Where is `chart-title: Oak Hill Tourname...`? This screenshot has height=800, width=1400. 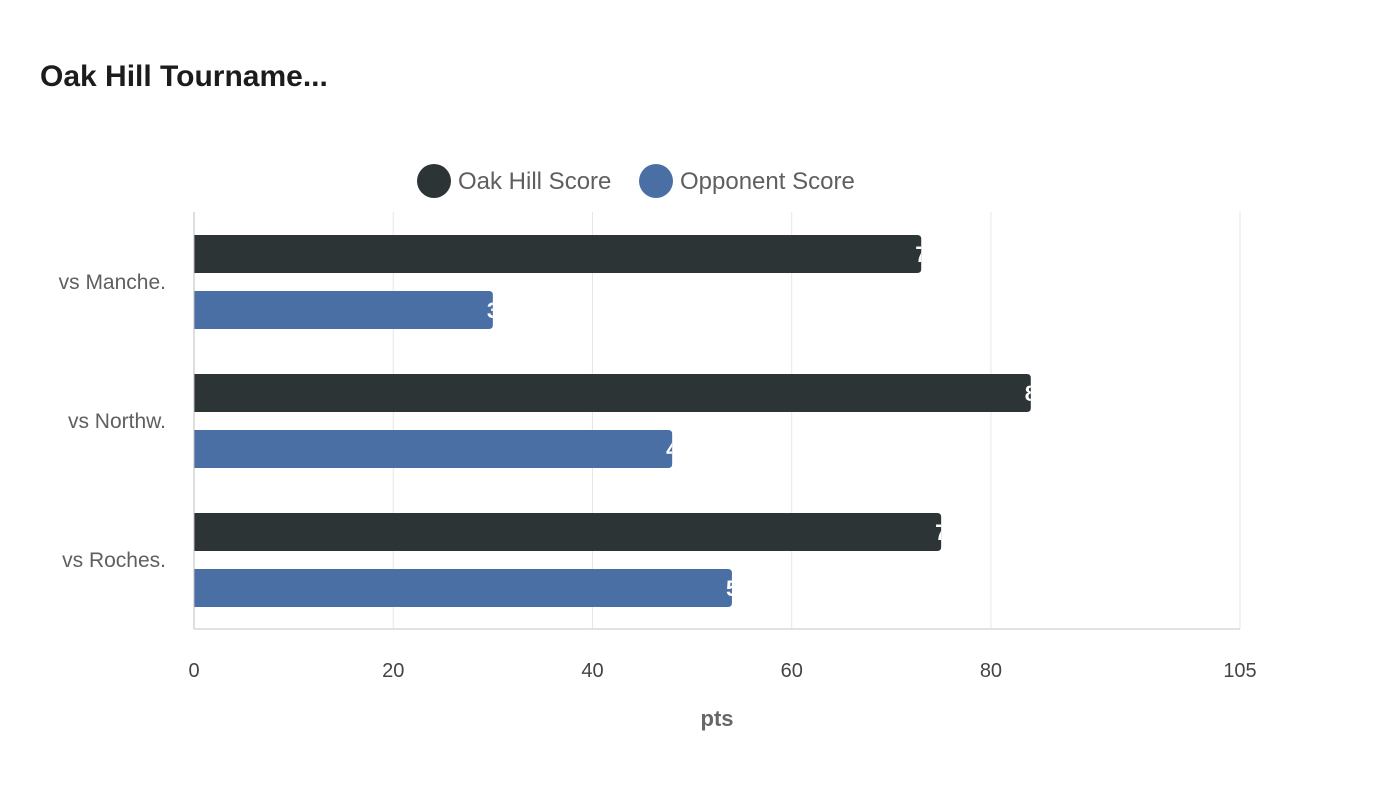 chart-title: Oak Hill Tourname... is located at coordinates (184, 76).